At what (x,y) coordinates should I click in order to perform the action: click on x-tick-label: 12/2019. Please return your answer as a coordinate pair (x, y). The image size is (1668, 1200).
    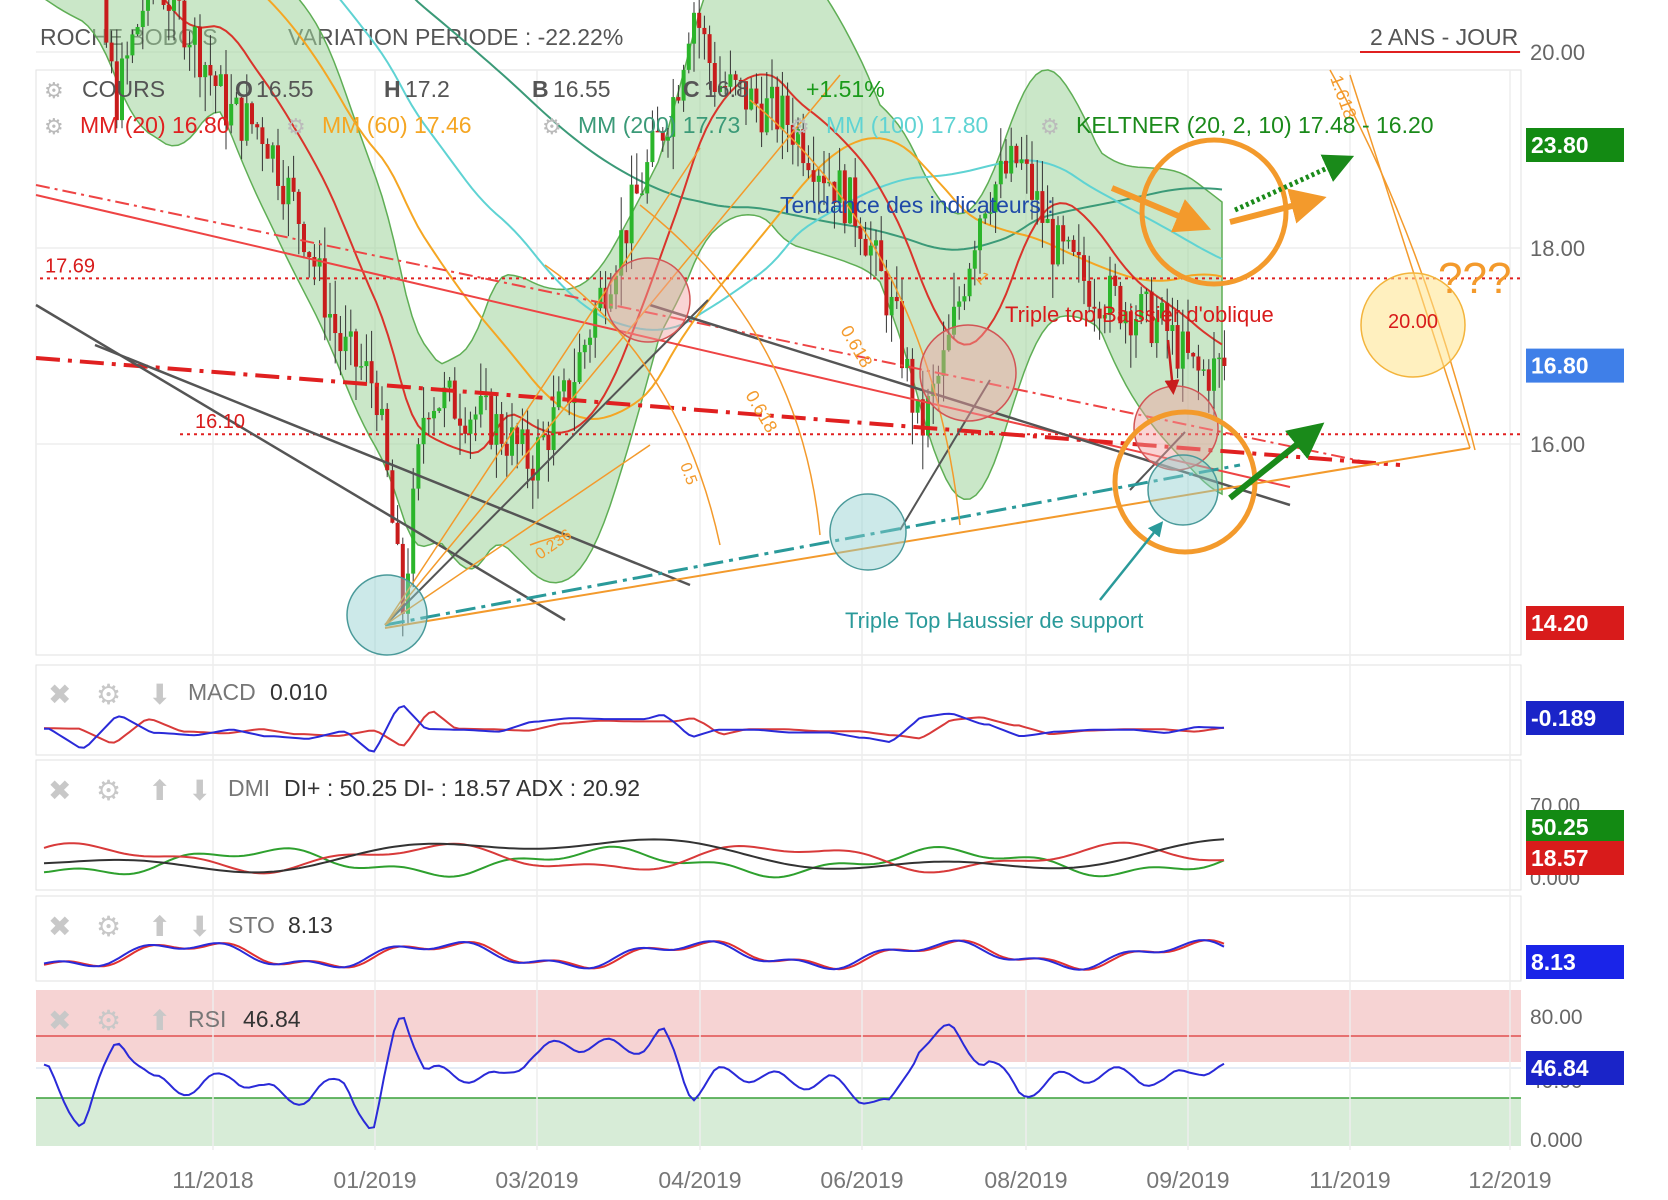
    Looking at the image, I should click on (1509, 1180).